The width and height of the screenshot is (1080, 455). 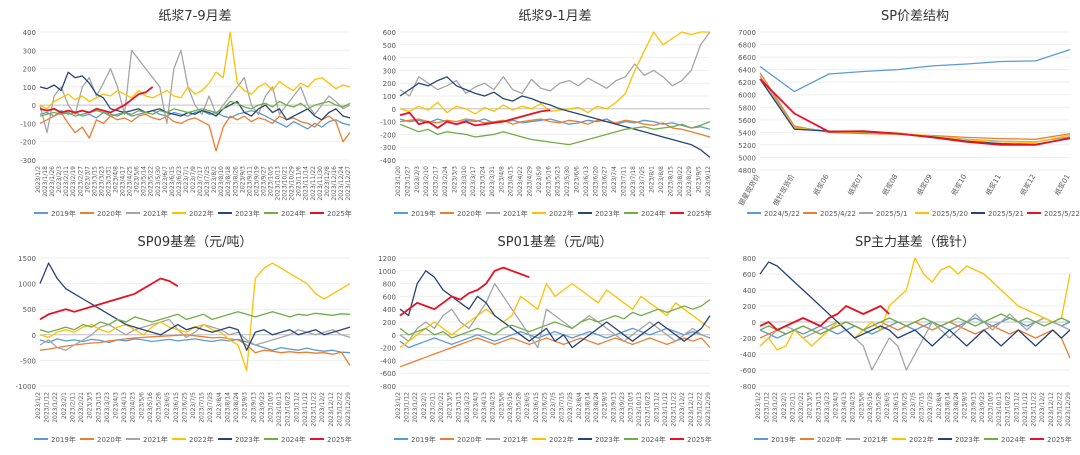 What do you see at coordinates (28, 161) in the screenshot?
I see `y-tick-label: -300` at bounding box center [28, 161].